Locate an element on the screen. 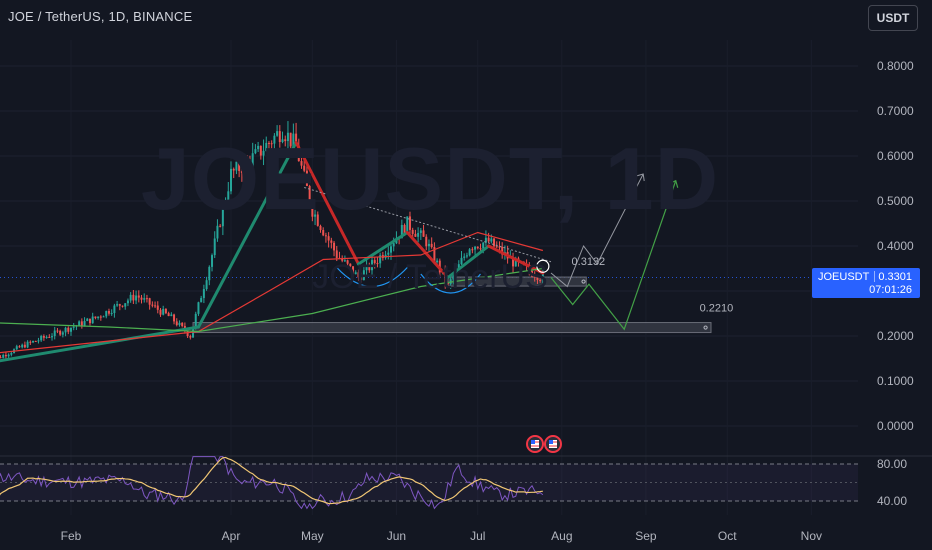 Image resolution: width=932 pixels, height=550 pixels. rsi-band is located at coordinates (429, 482).